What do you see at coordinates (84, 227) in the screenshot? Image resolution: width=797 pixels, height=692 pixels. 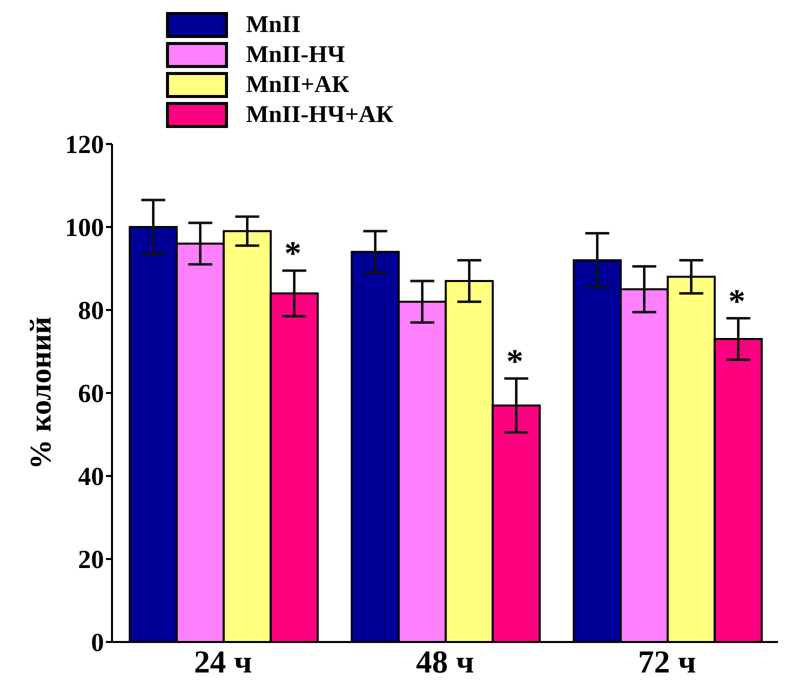 I see `y-tick-label: 100` at bounding box center [84, 227].